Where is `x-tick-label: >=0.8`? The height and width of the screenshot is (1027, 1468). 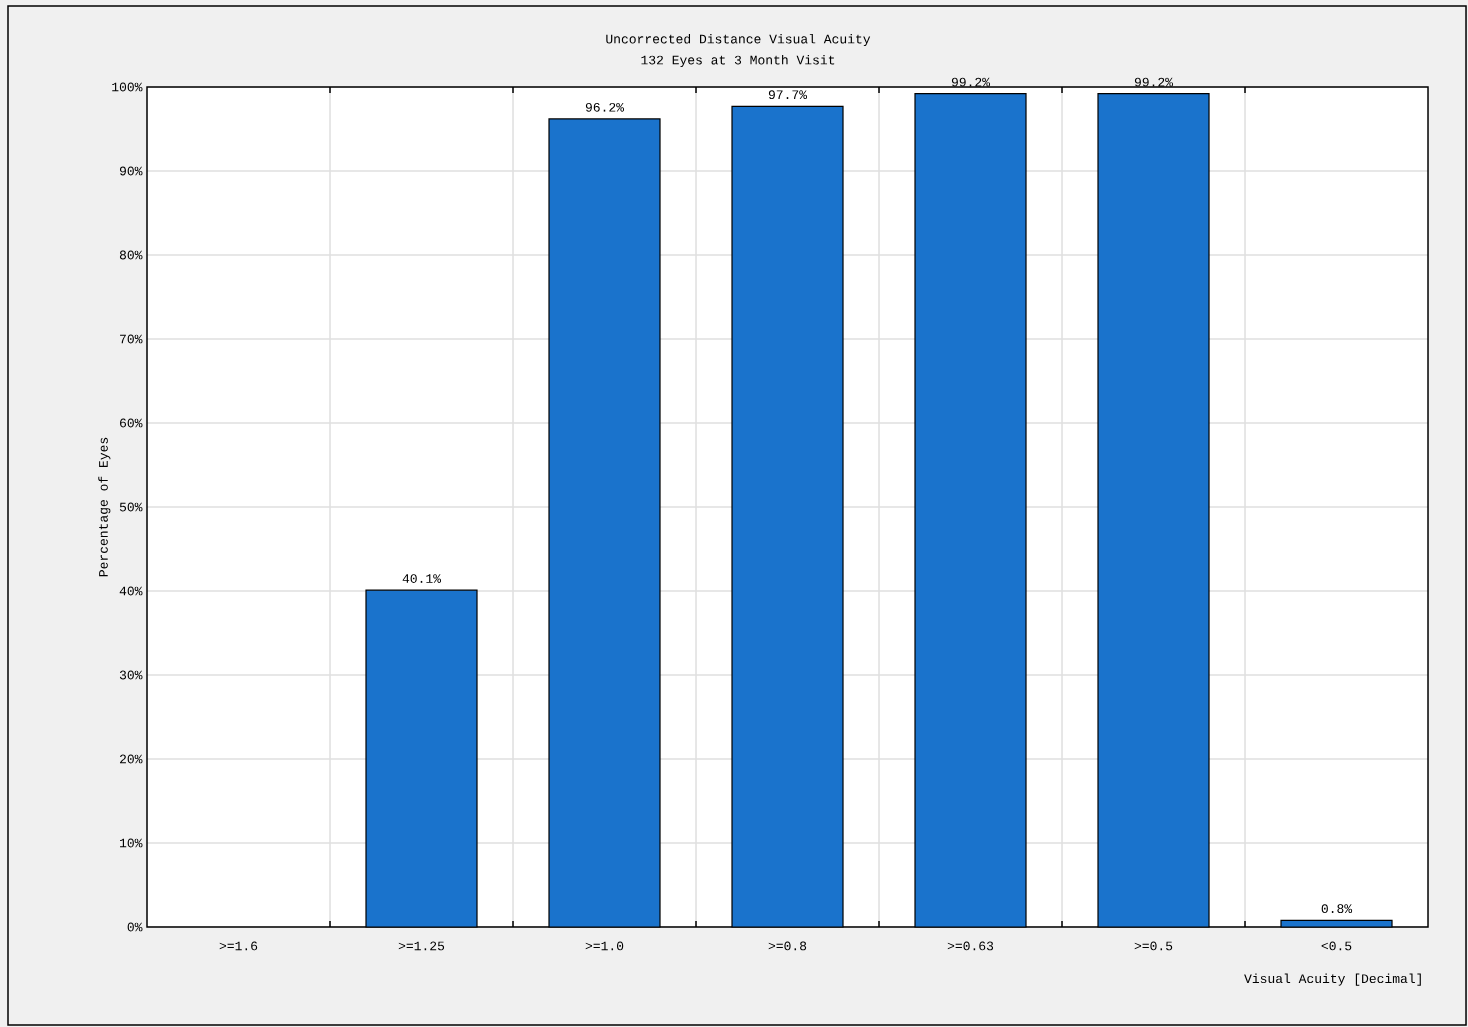 x-tick-label: >=0.8 is located at coordinates (787, 946).